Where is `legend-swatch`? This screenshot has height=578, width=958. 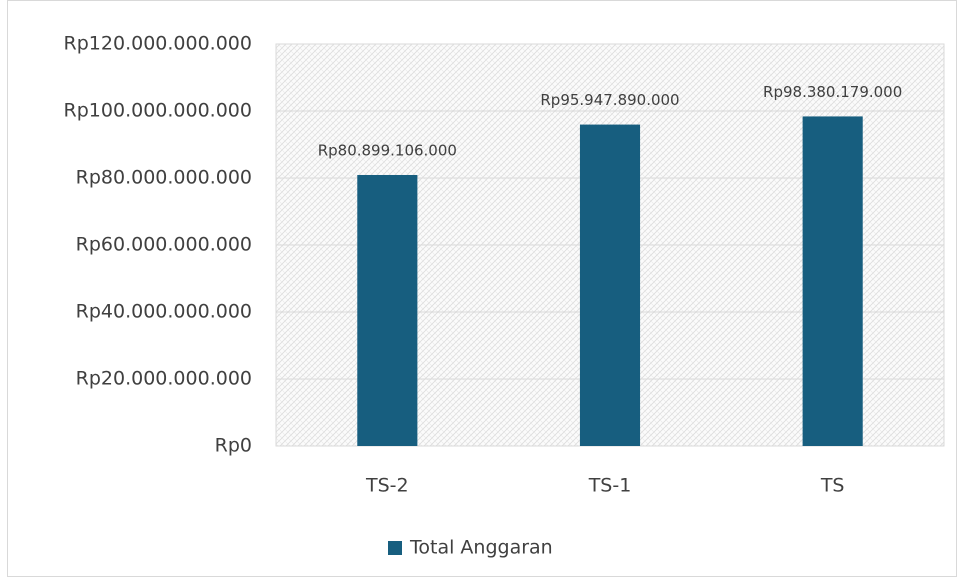
legend-swatch is located at coordinates (395, 548).